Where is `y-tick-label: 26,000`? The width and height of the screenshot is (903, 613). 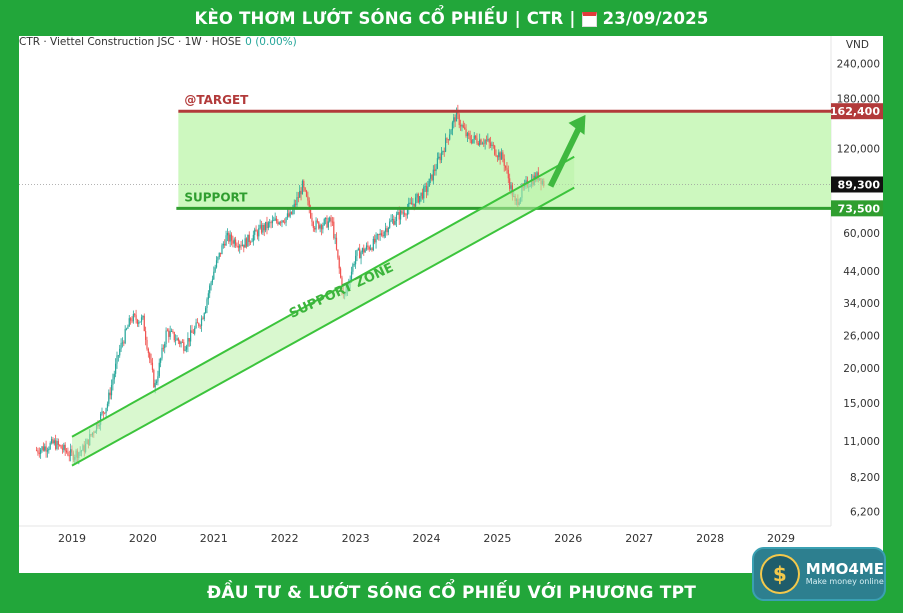
y-tick-label: 26,000 is located at coordinates (861, 337).